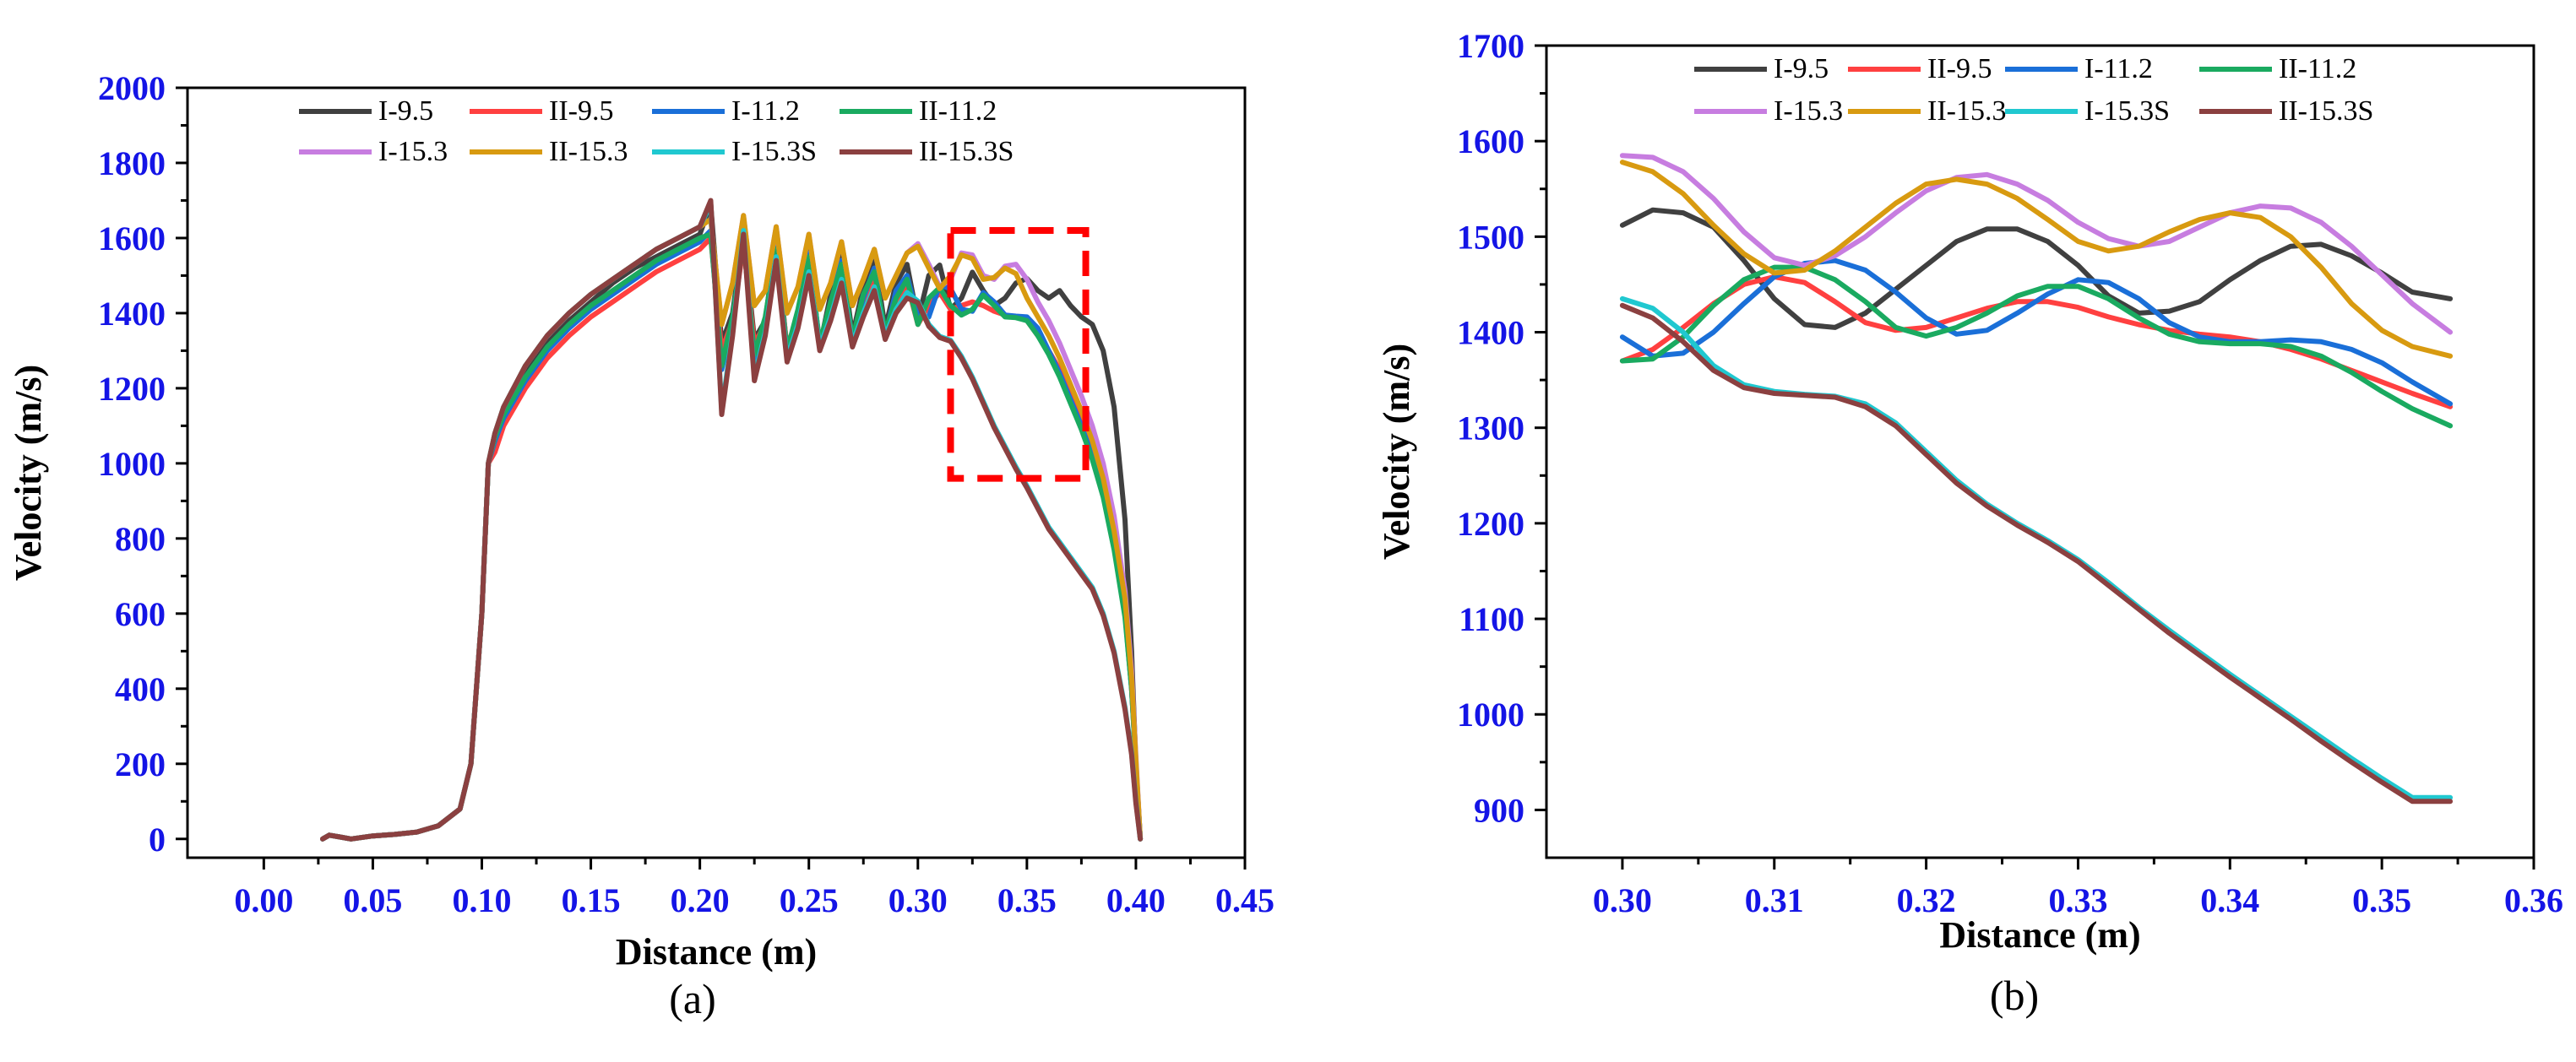 The image size is (2576, 1062). I want to click on y-tick-label: 1100, so click(1491, 619).